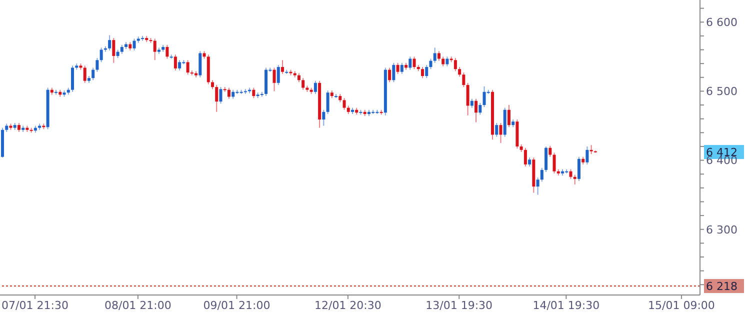 This screenshot has width=750, height=313. Describe the element at coordinates (681, 305) in the screenshot. I see `x-tick-label: 15/01 09:00` at that location.